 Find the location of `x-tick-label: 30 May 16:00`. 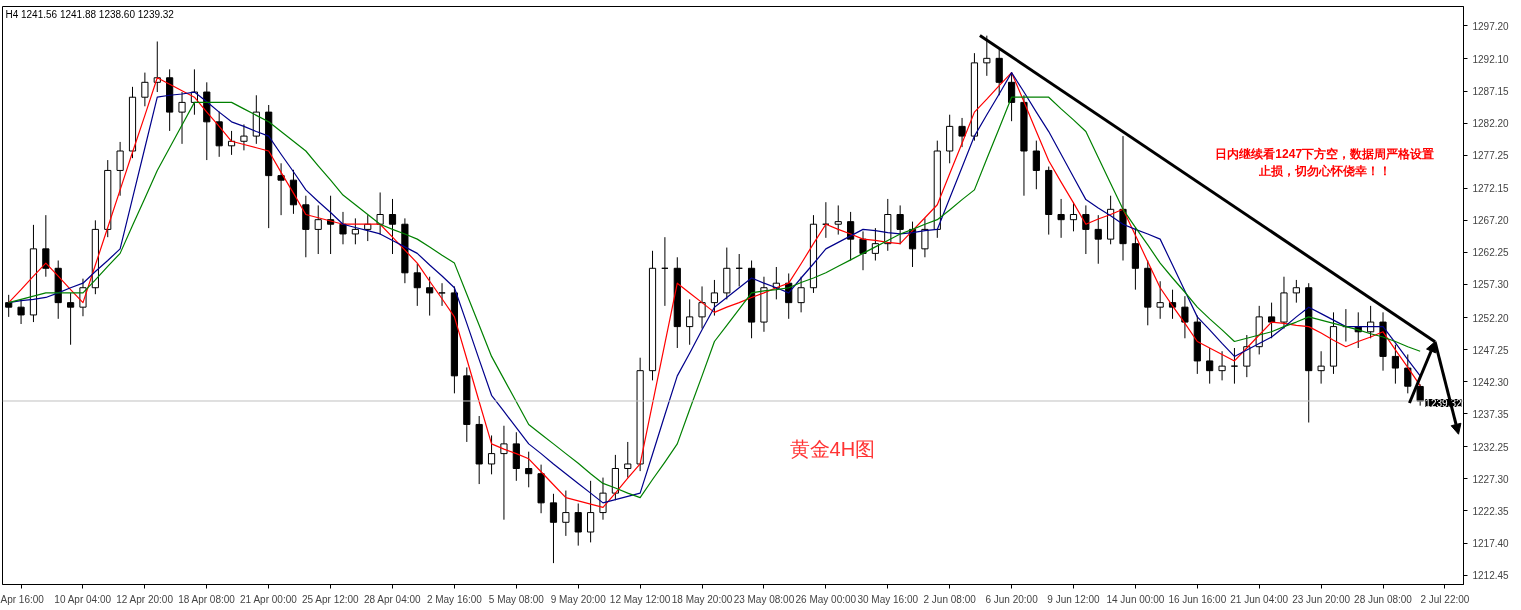

x-tick-label: 30 May 16:00 is located at coordinates (888, 599).